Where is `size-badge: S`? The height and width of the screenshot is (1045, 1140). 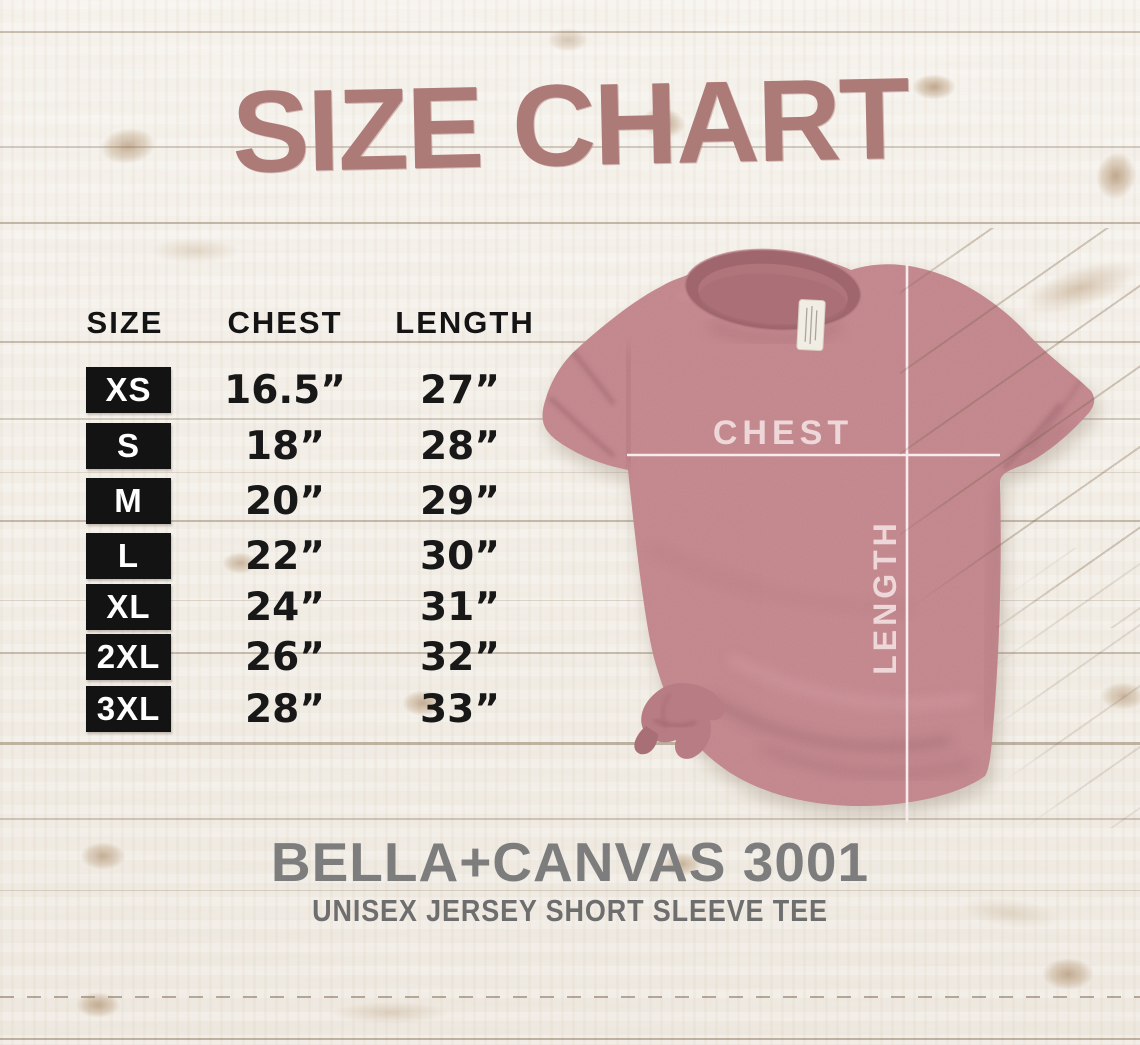 size-badge: S is located at coordinates (128, 446).